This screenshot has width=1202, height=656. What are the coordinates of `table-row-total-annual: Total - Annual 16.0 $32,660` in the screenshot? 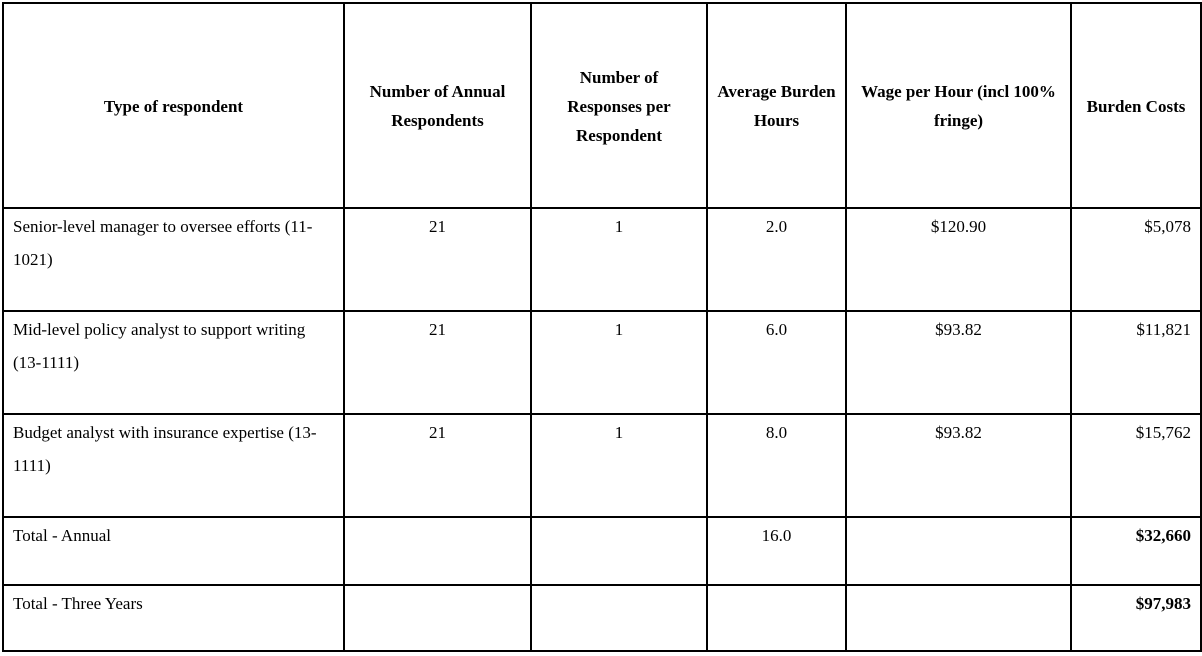 It's located at (602, 551).